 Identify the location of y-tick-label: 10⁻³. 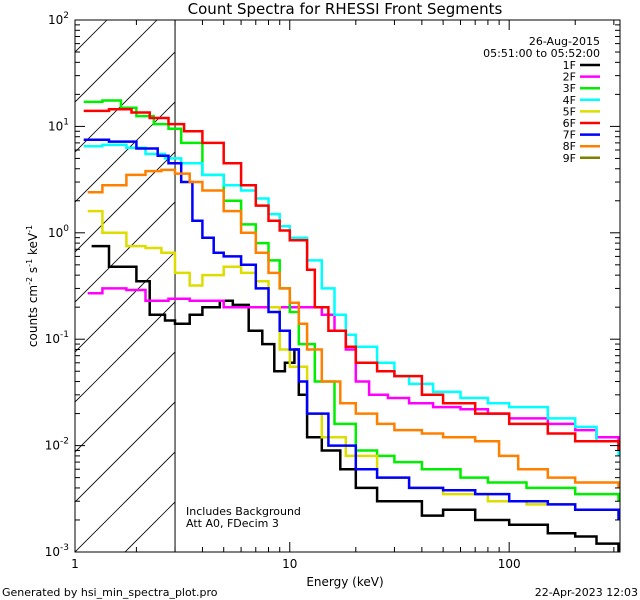
(57, 551).